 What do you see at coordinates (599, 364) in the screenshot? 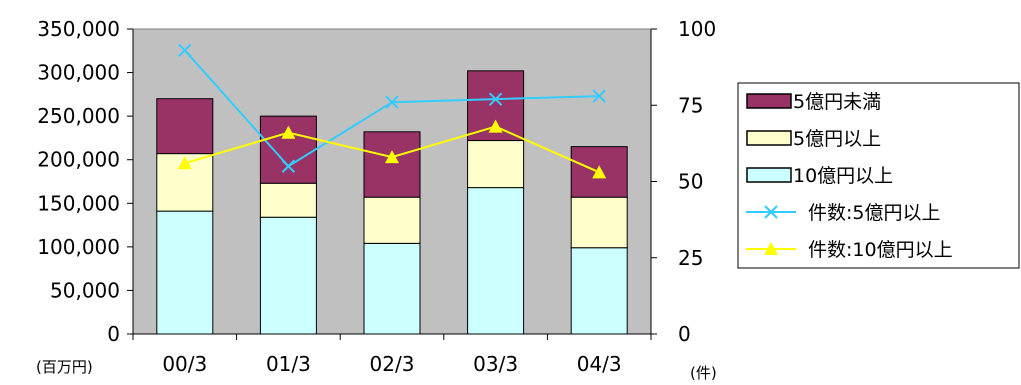
I see `x-tick-label: 04/3` at bounding box center [599, 364].